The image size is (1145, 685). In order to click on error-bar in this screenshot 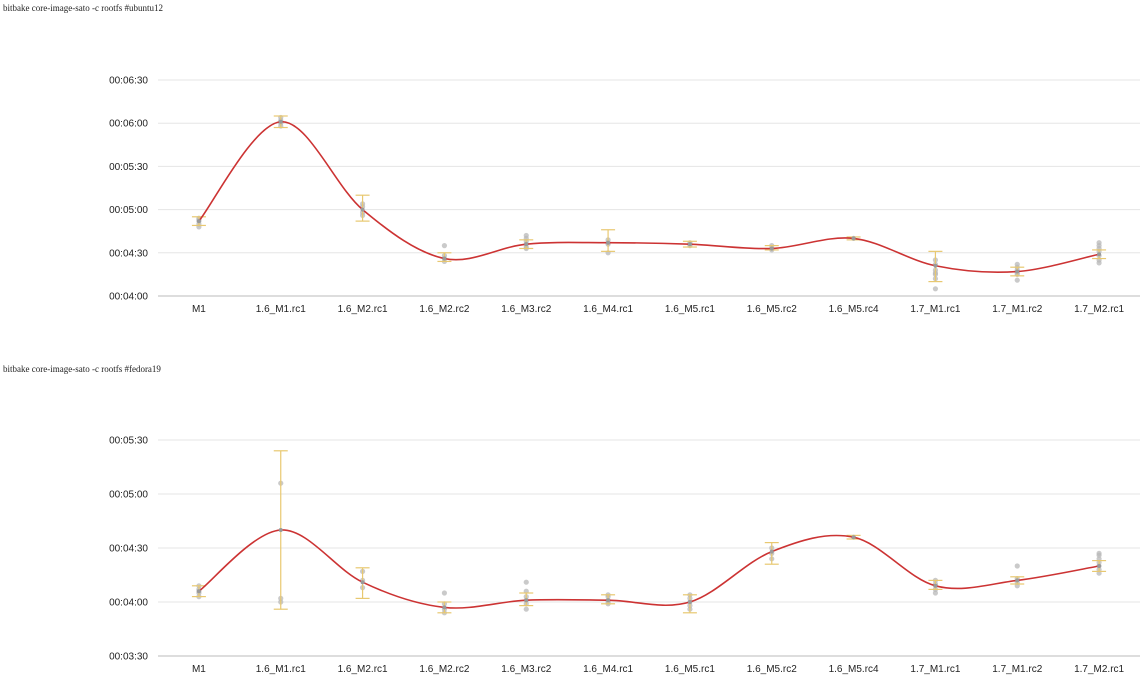, I will do `click(608, 240)`.